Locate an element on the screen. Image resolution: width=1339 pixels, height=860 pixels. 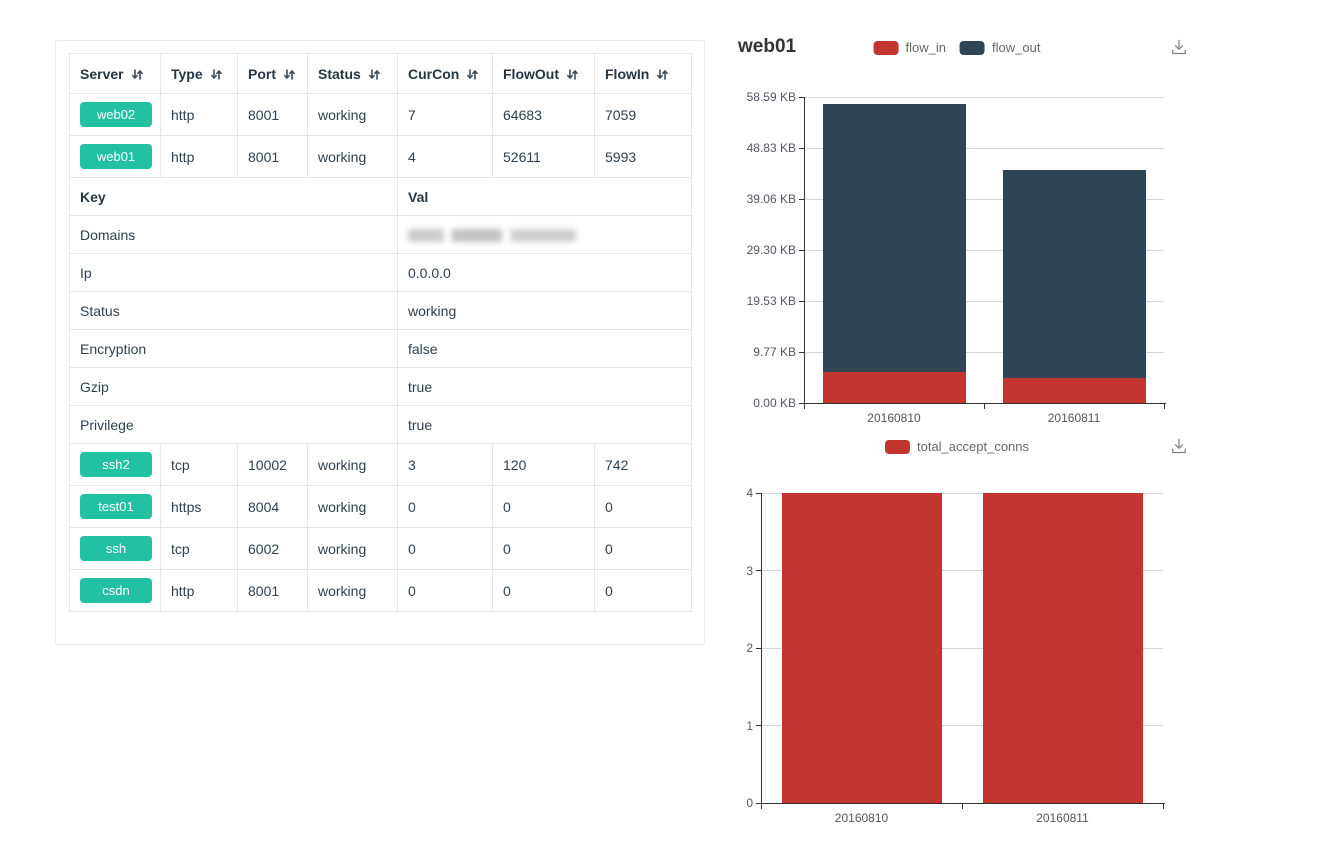
server-cell: web02 is located at coordinates (115, 114).